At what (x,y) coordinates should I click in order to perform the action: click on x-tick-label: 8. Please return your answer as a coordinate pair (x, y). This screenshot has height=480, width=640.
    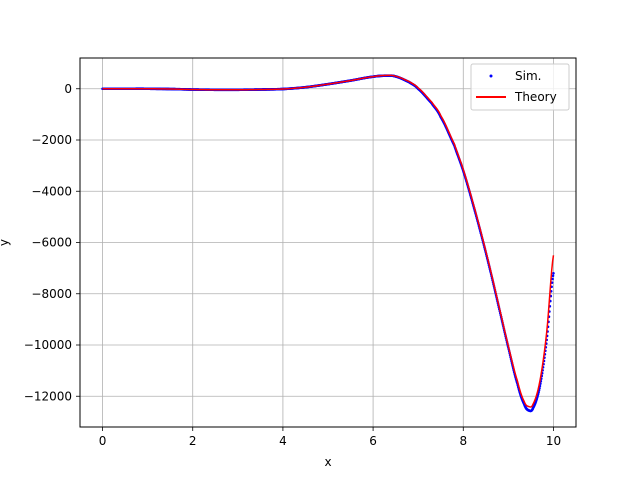
    Looking at the image, I should click on (463, 441).